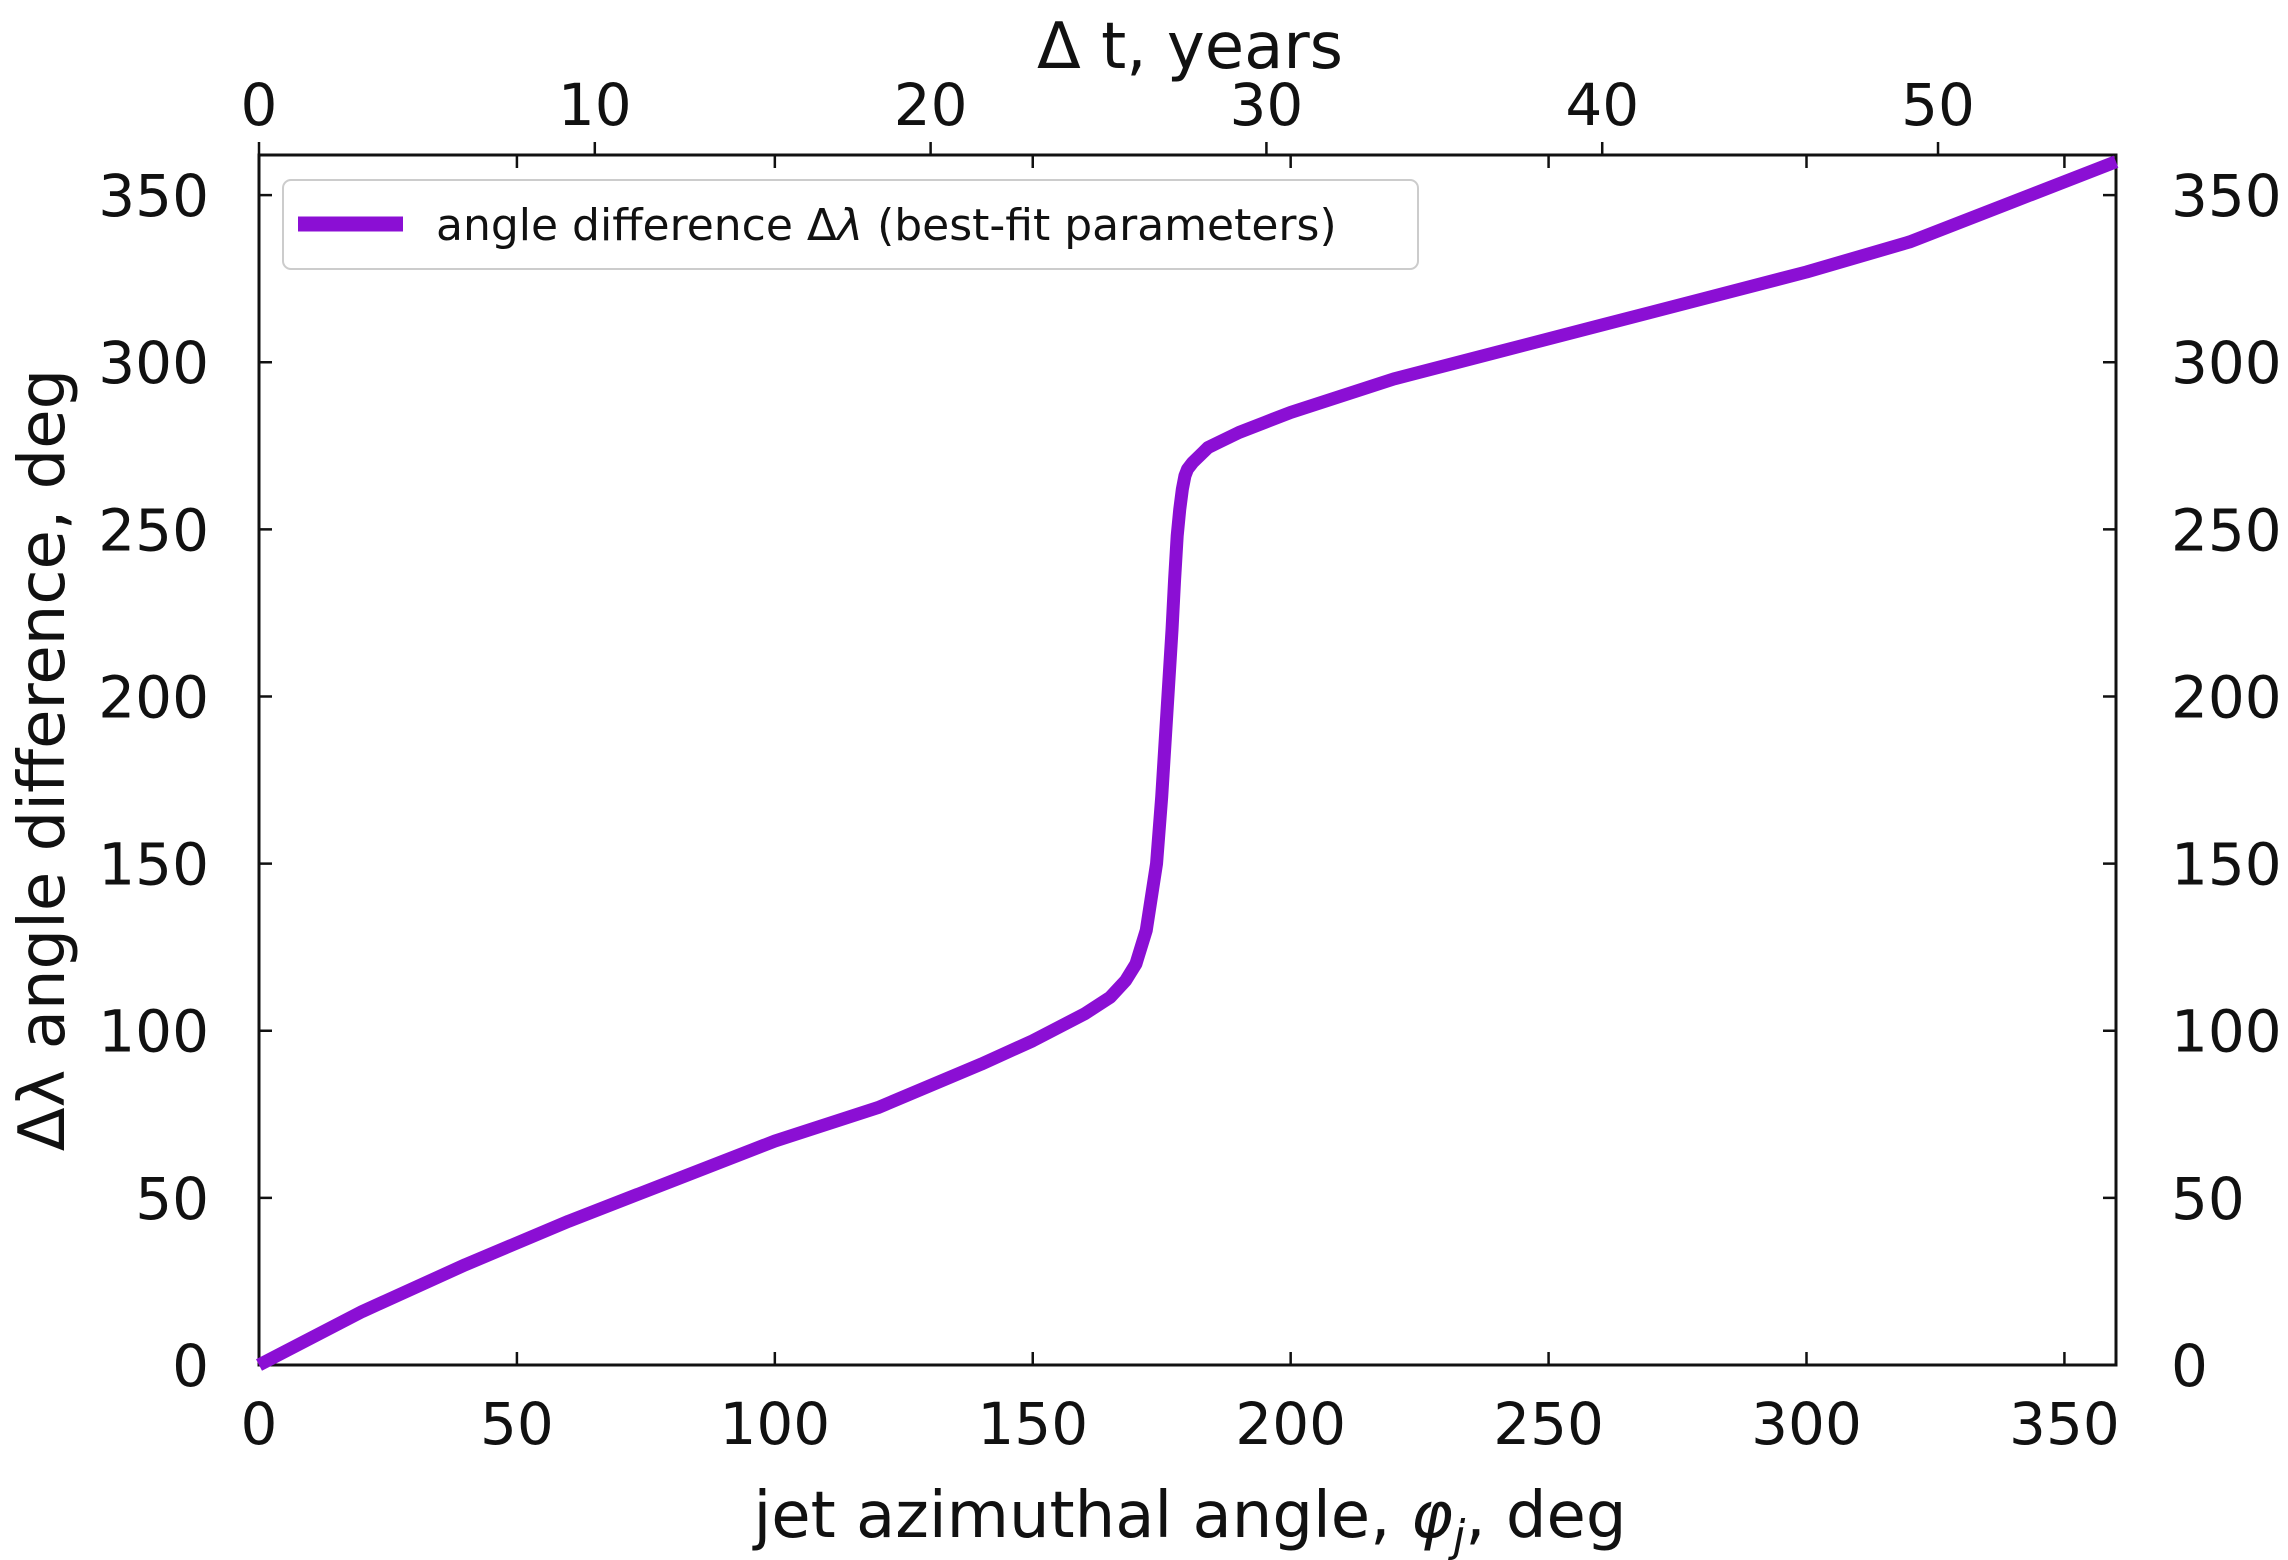  Describe the element at coordinates (2226, 865) in the screenshot. I see `y-tick-label-right: 150` at that location.